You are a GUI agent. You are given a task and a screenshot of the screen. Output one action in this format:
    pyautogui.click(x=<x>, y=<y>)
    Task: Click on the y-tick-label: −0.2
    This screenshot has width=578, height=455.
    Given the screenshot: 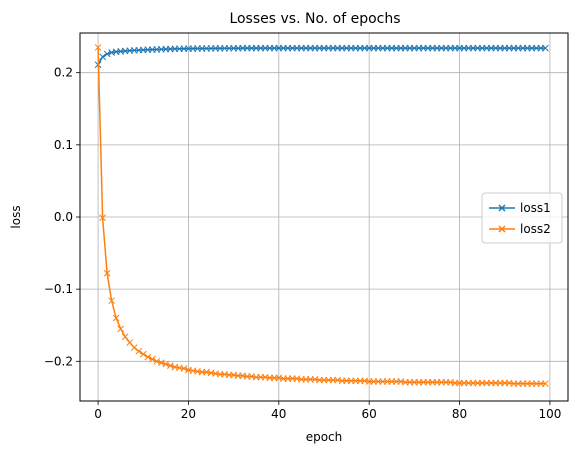 What is the action you would take?
    pyautogui.click(x=58, y=361)
    